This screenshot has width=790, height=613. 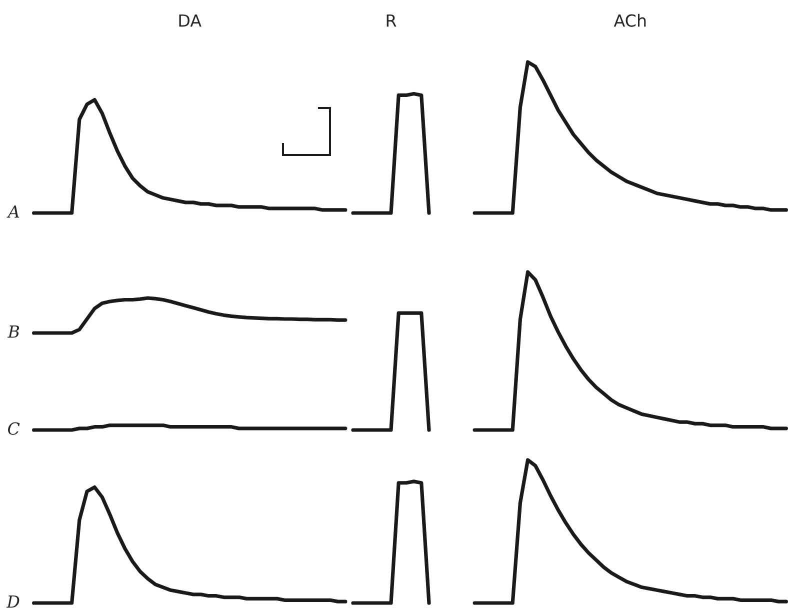 What do you see at coordinates (13, 211) in the screenshot?
I see `text: A` at bounding box center [13, 211].